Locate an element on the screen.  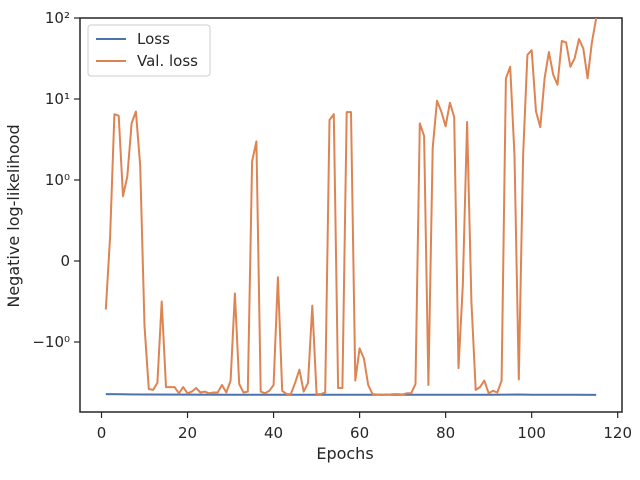
x-tick-label: 80 is located at coordinates (445, 433).